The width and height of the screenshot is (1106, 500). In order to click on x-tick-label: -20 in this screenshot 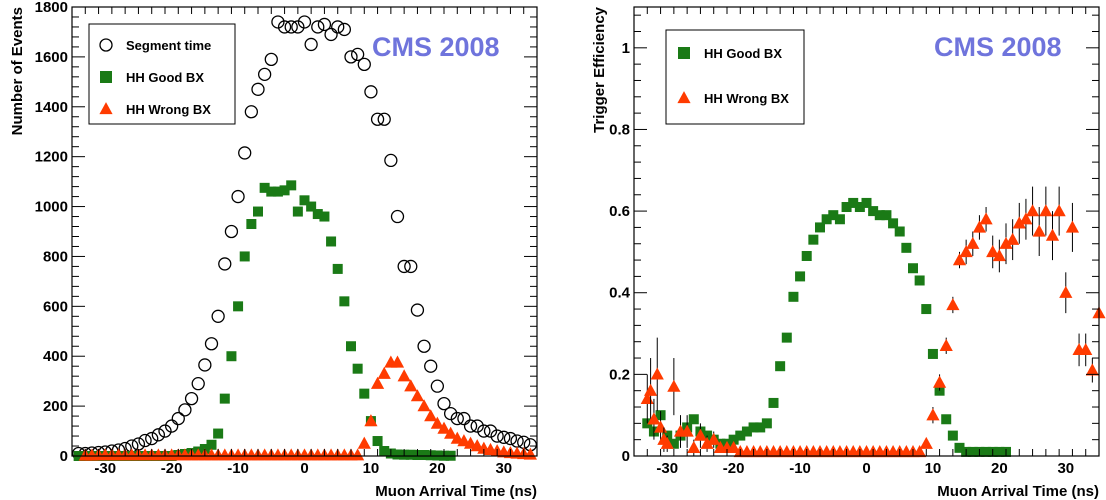, I will do `click(734, 468)`.